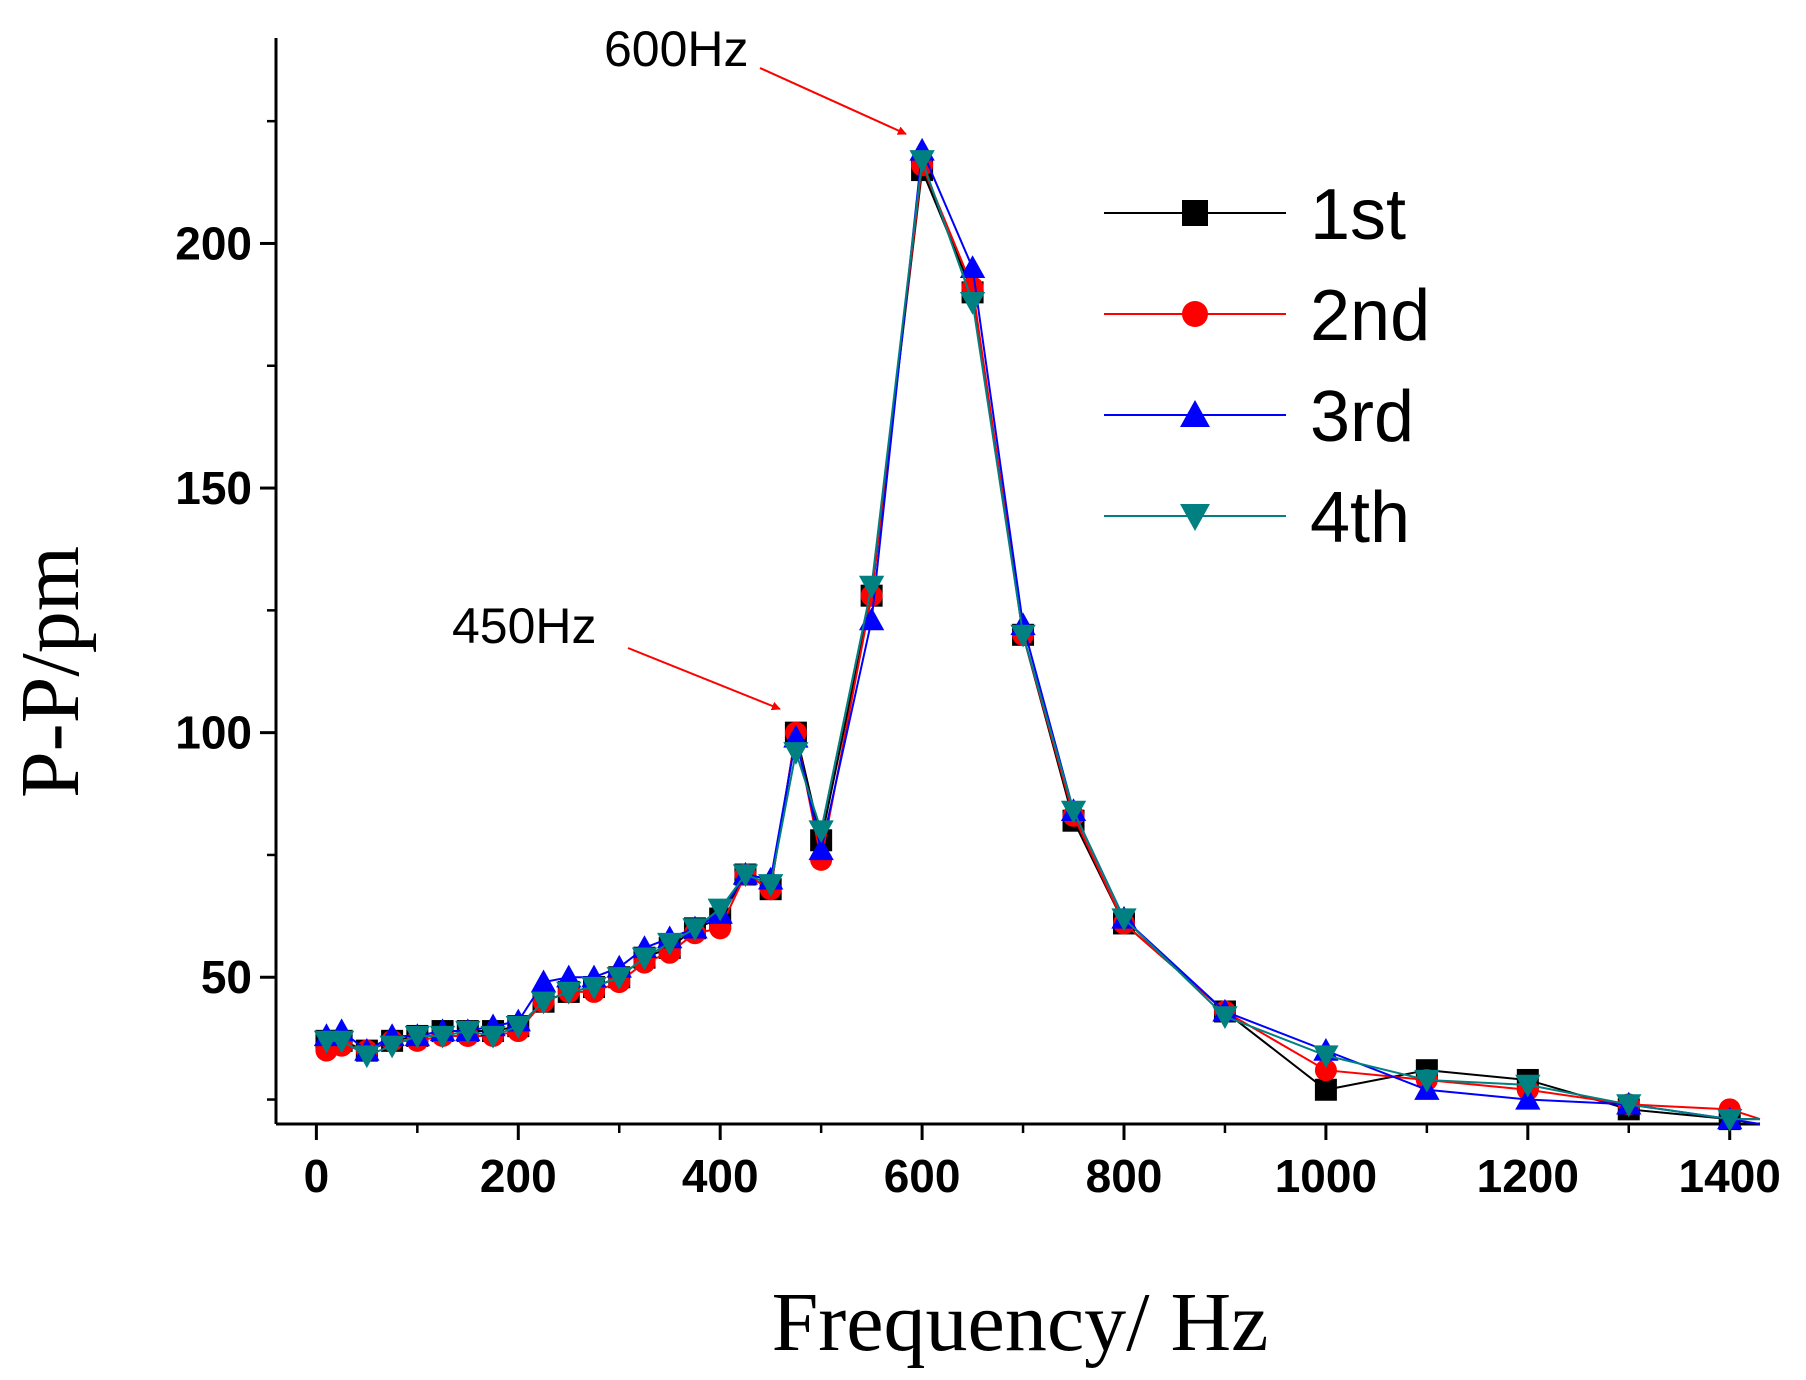 This screenshot has height=1380, width=1806. I want to click on legend-label: 3rd, so click(1362, 417).